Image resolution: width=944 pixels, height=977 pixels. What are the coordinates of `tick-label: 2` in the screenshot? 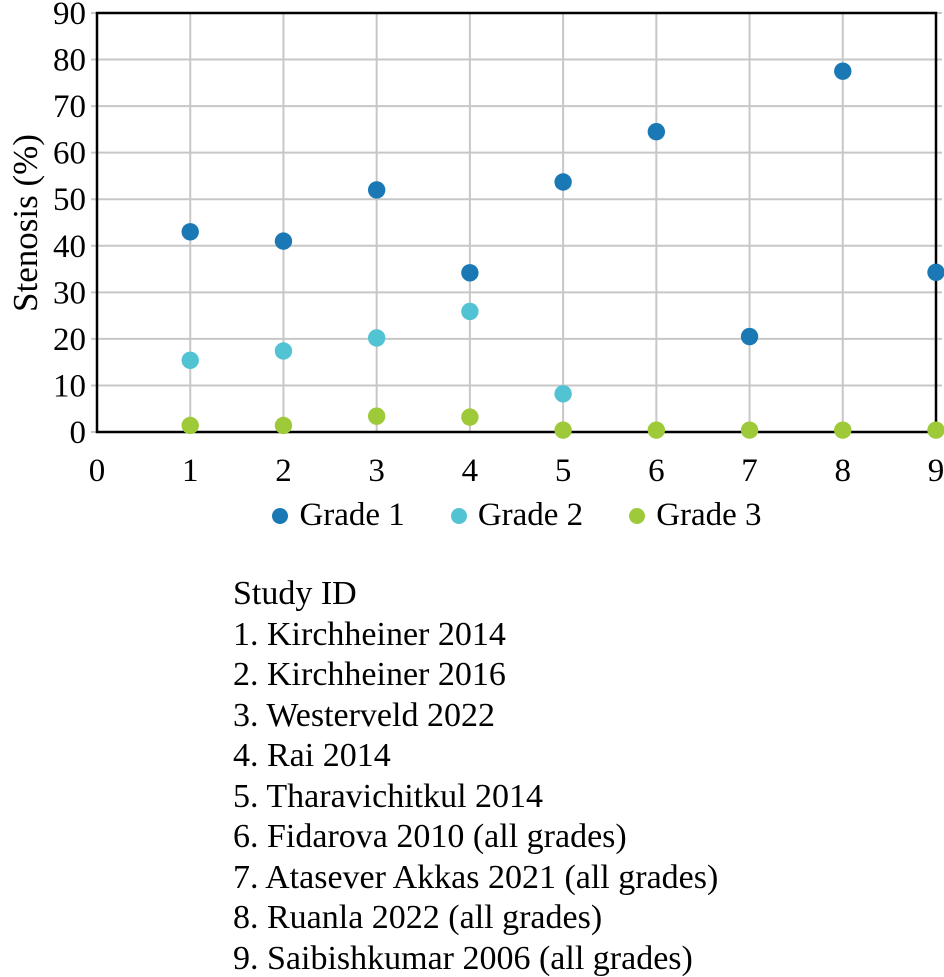 It's located at (283, 471).